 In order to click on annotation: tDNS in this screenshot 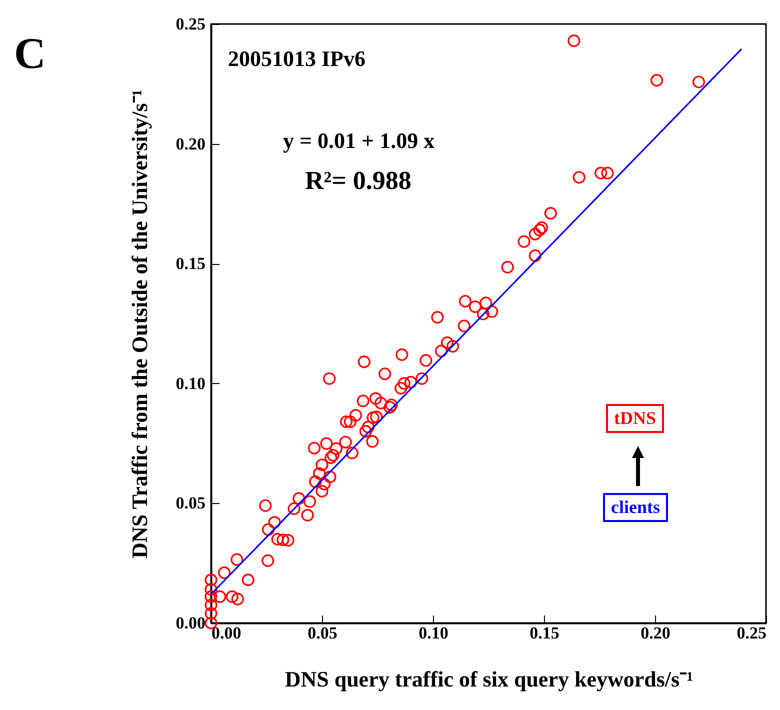, I will do `click(635, 418)`.